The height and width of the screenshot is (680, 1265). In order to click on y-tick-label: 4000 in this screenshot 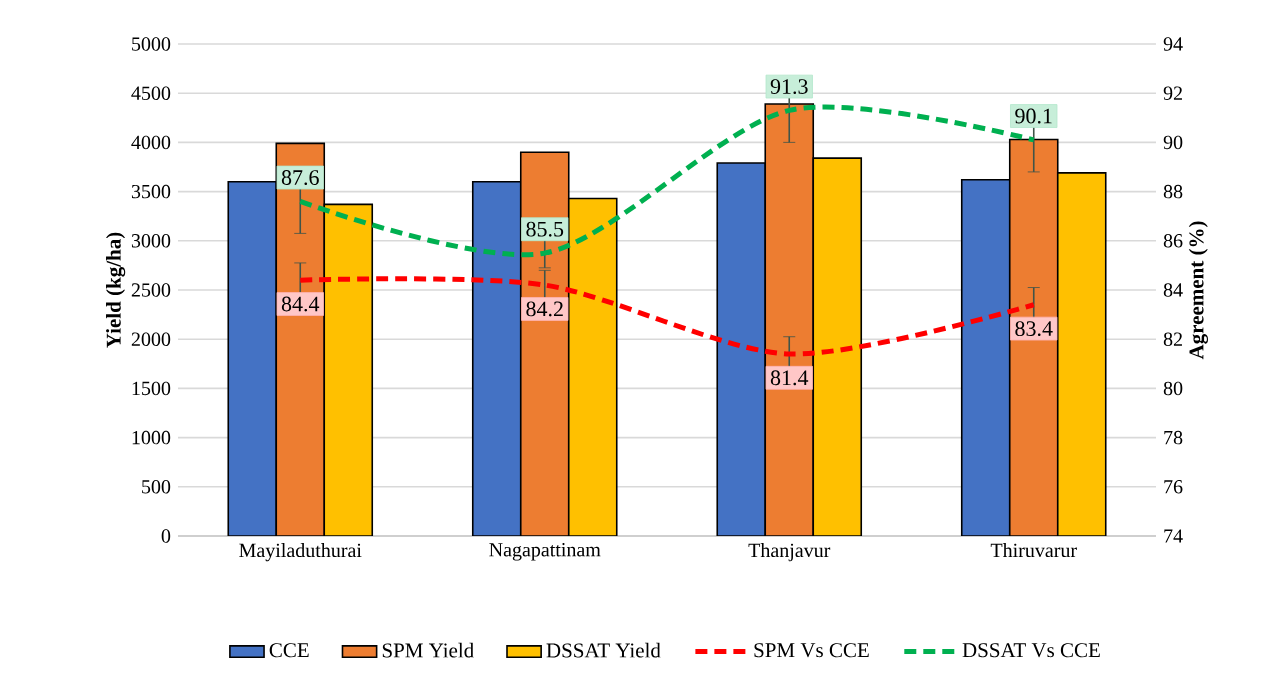, I will do `click(151, 142)`.